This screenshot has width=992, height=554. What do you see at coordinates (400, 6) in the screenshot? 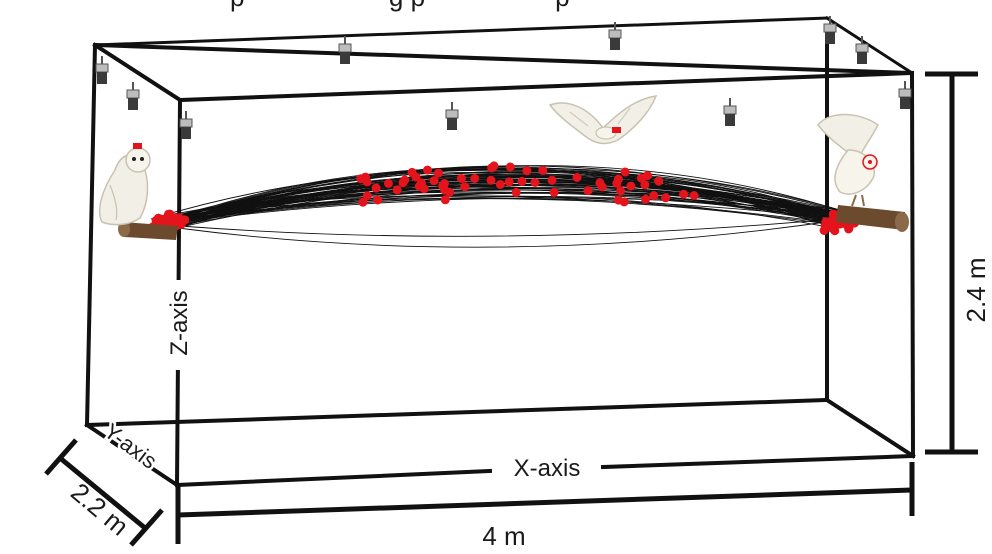
I see `title-fragment: p g p p` at bounding box center [400, 6].